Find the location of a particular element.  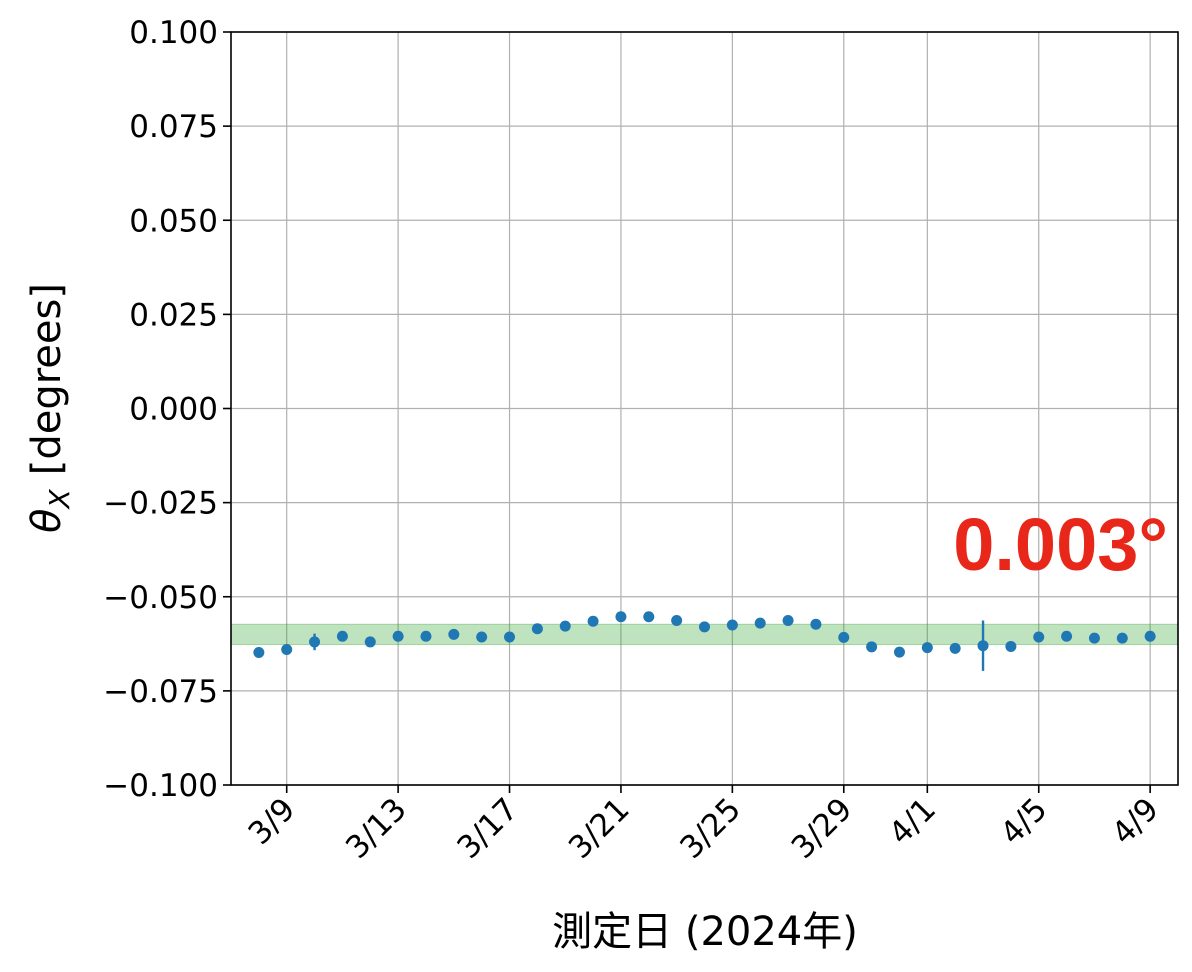

y-tick-label: −0.050 is located at coordinates (160, 598).